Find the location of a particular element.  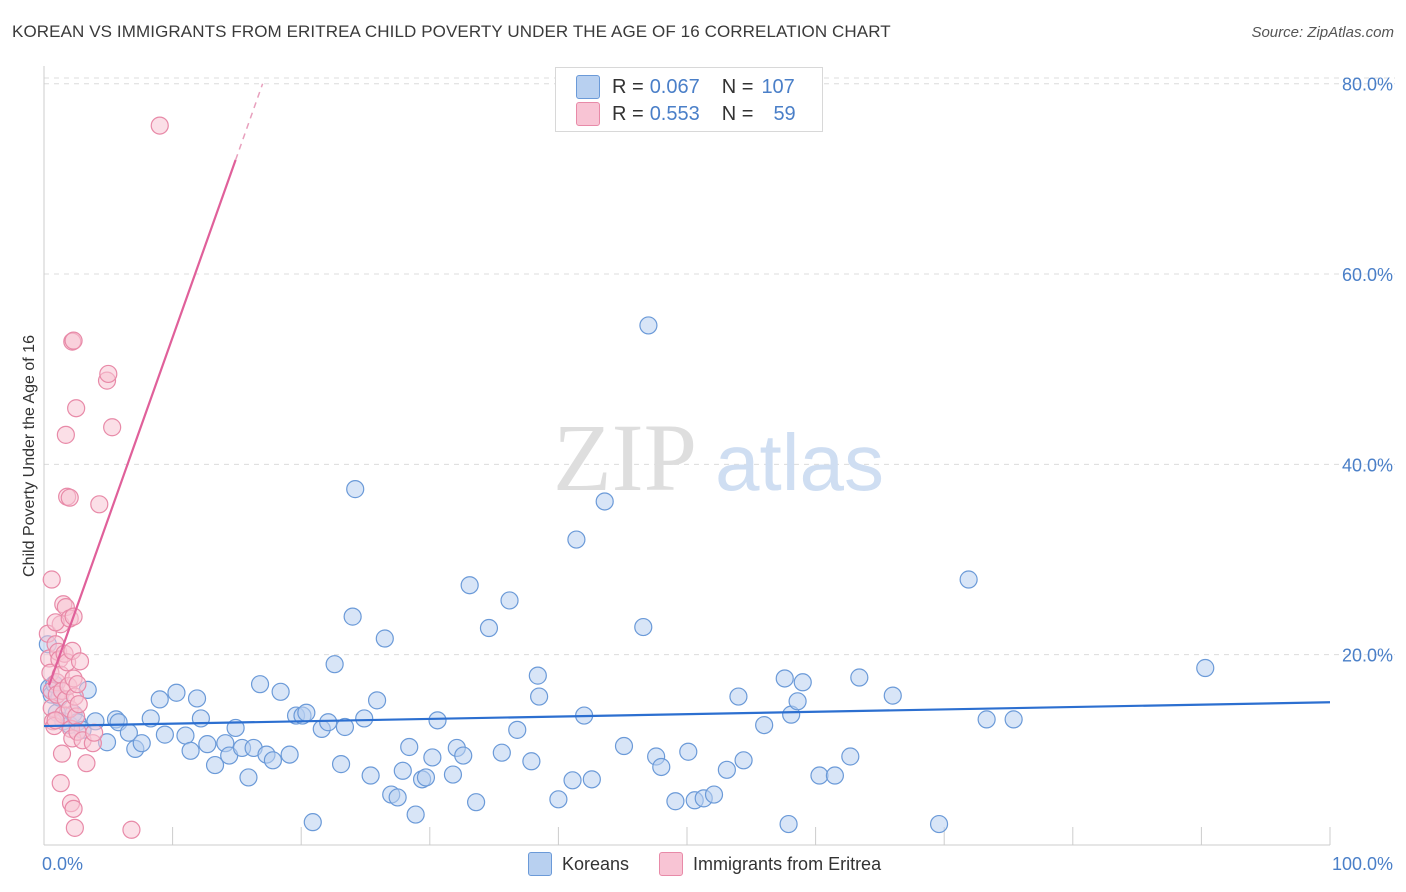

bottom-legend-koreans: Koreans is located at coordinates (578, 864).